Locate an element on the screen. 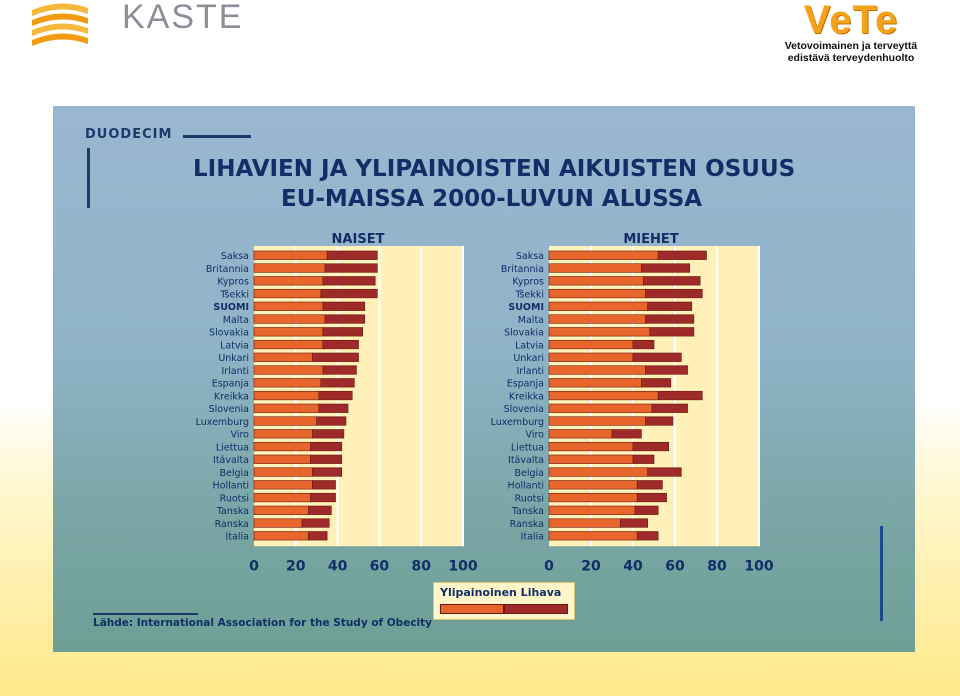 This screenshot has width=960, height=696. tick-label: 20 is located at coordinates (591, 566).